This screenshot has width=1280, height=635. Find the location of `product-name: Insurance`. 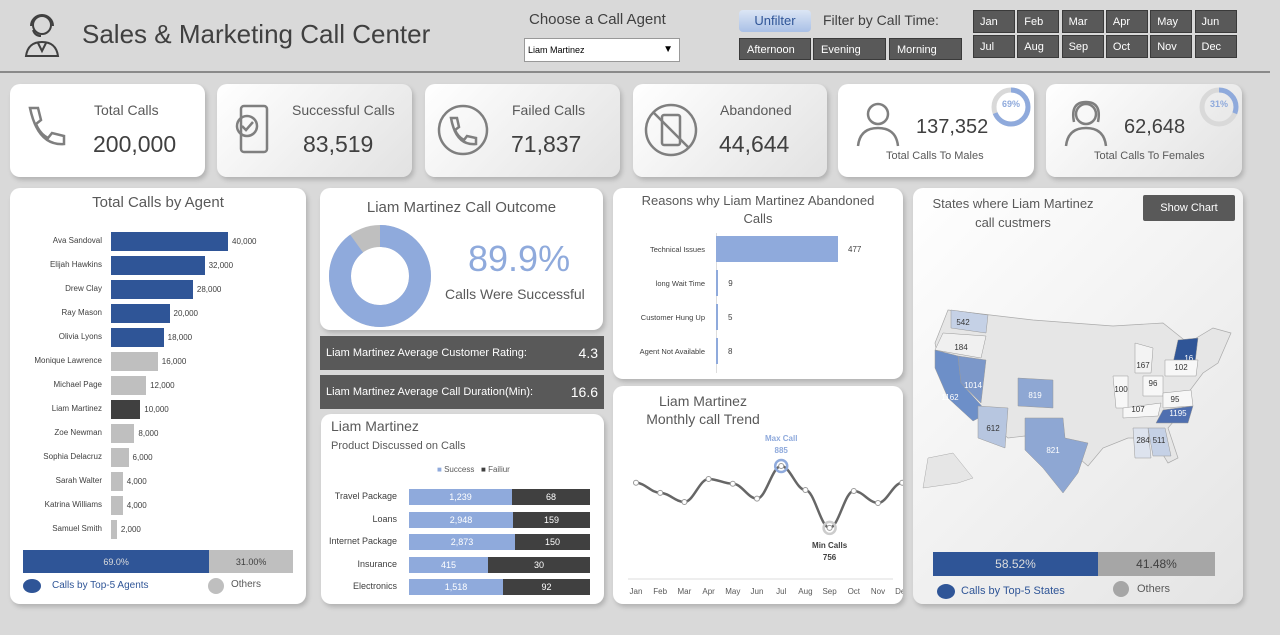

product-name: Insurance is located at coordinates (377, 563).